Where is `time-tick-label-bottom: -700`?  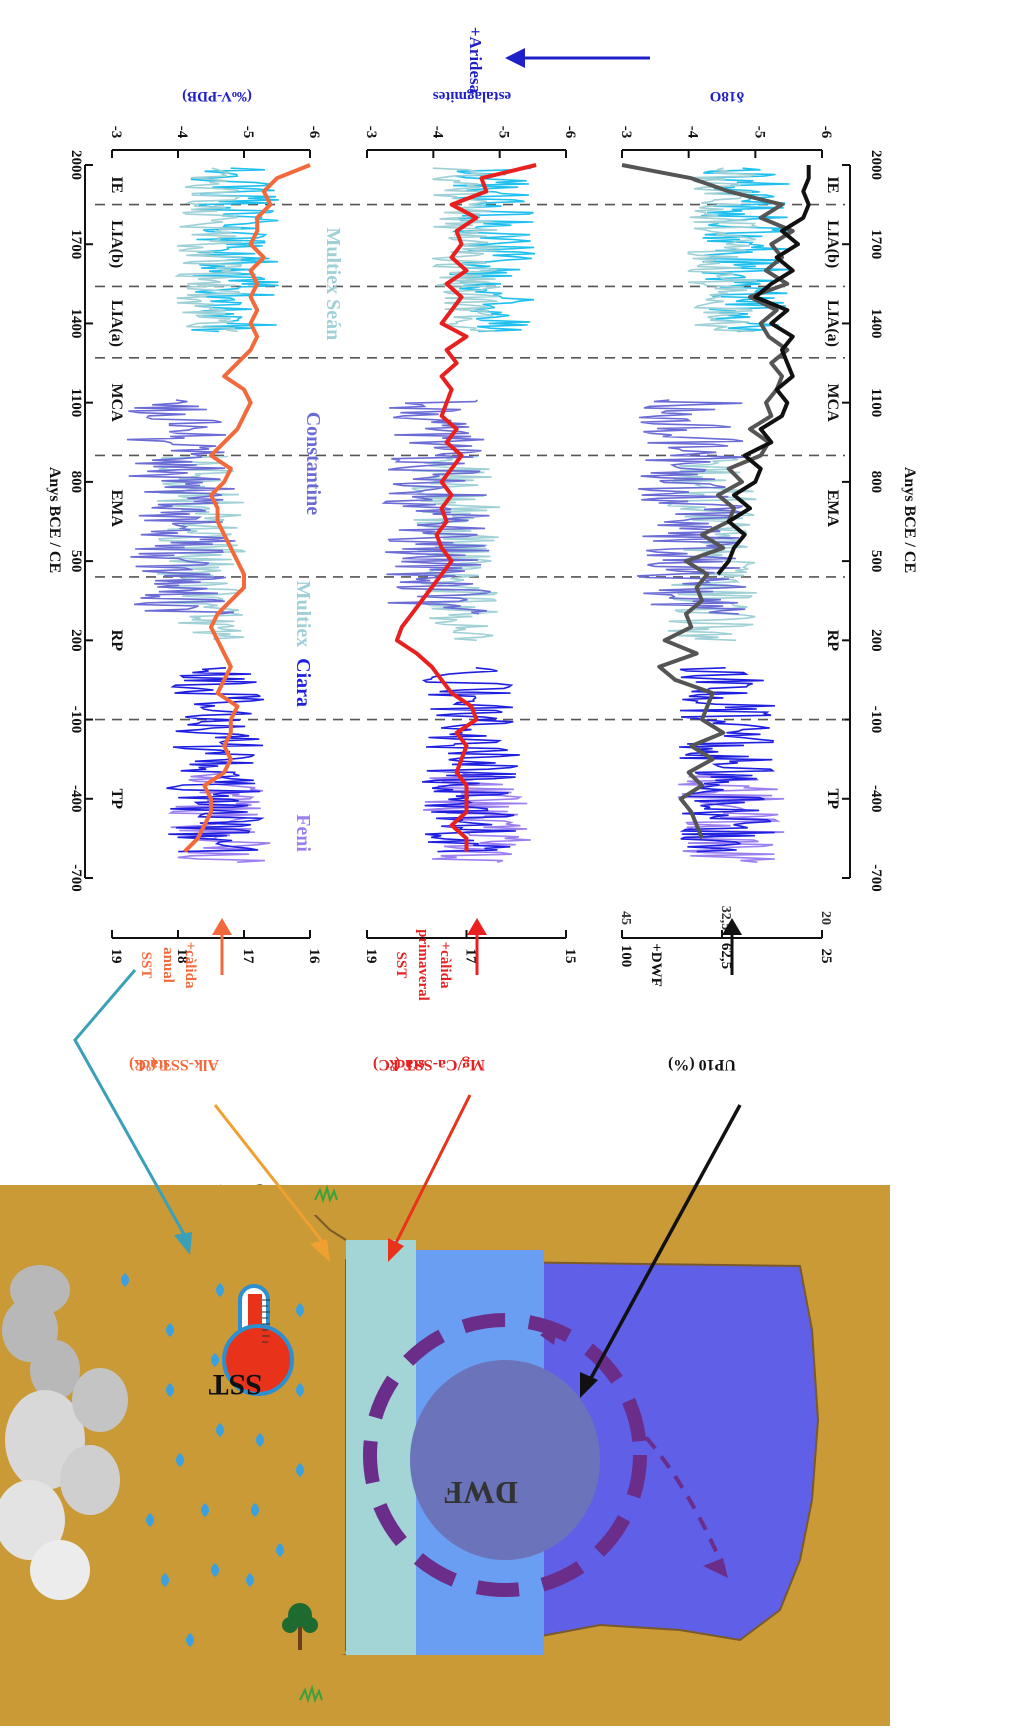 time-tick-label-bottom: -700 is located at coordinates (876, 878).